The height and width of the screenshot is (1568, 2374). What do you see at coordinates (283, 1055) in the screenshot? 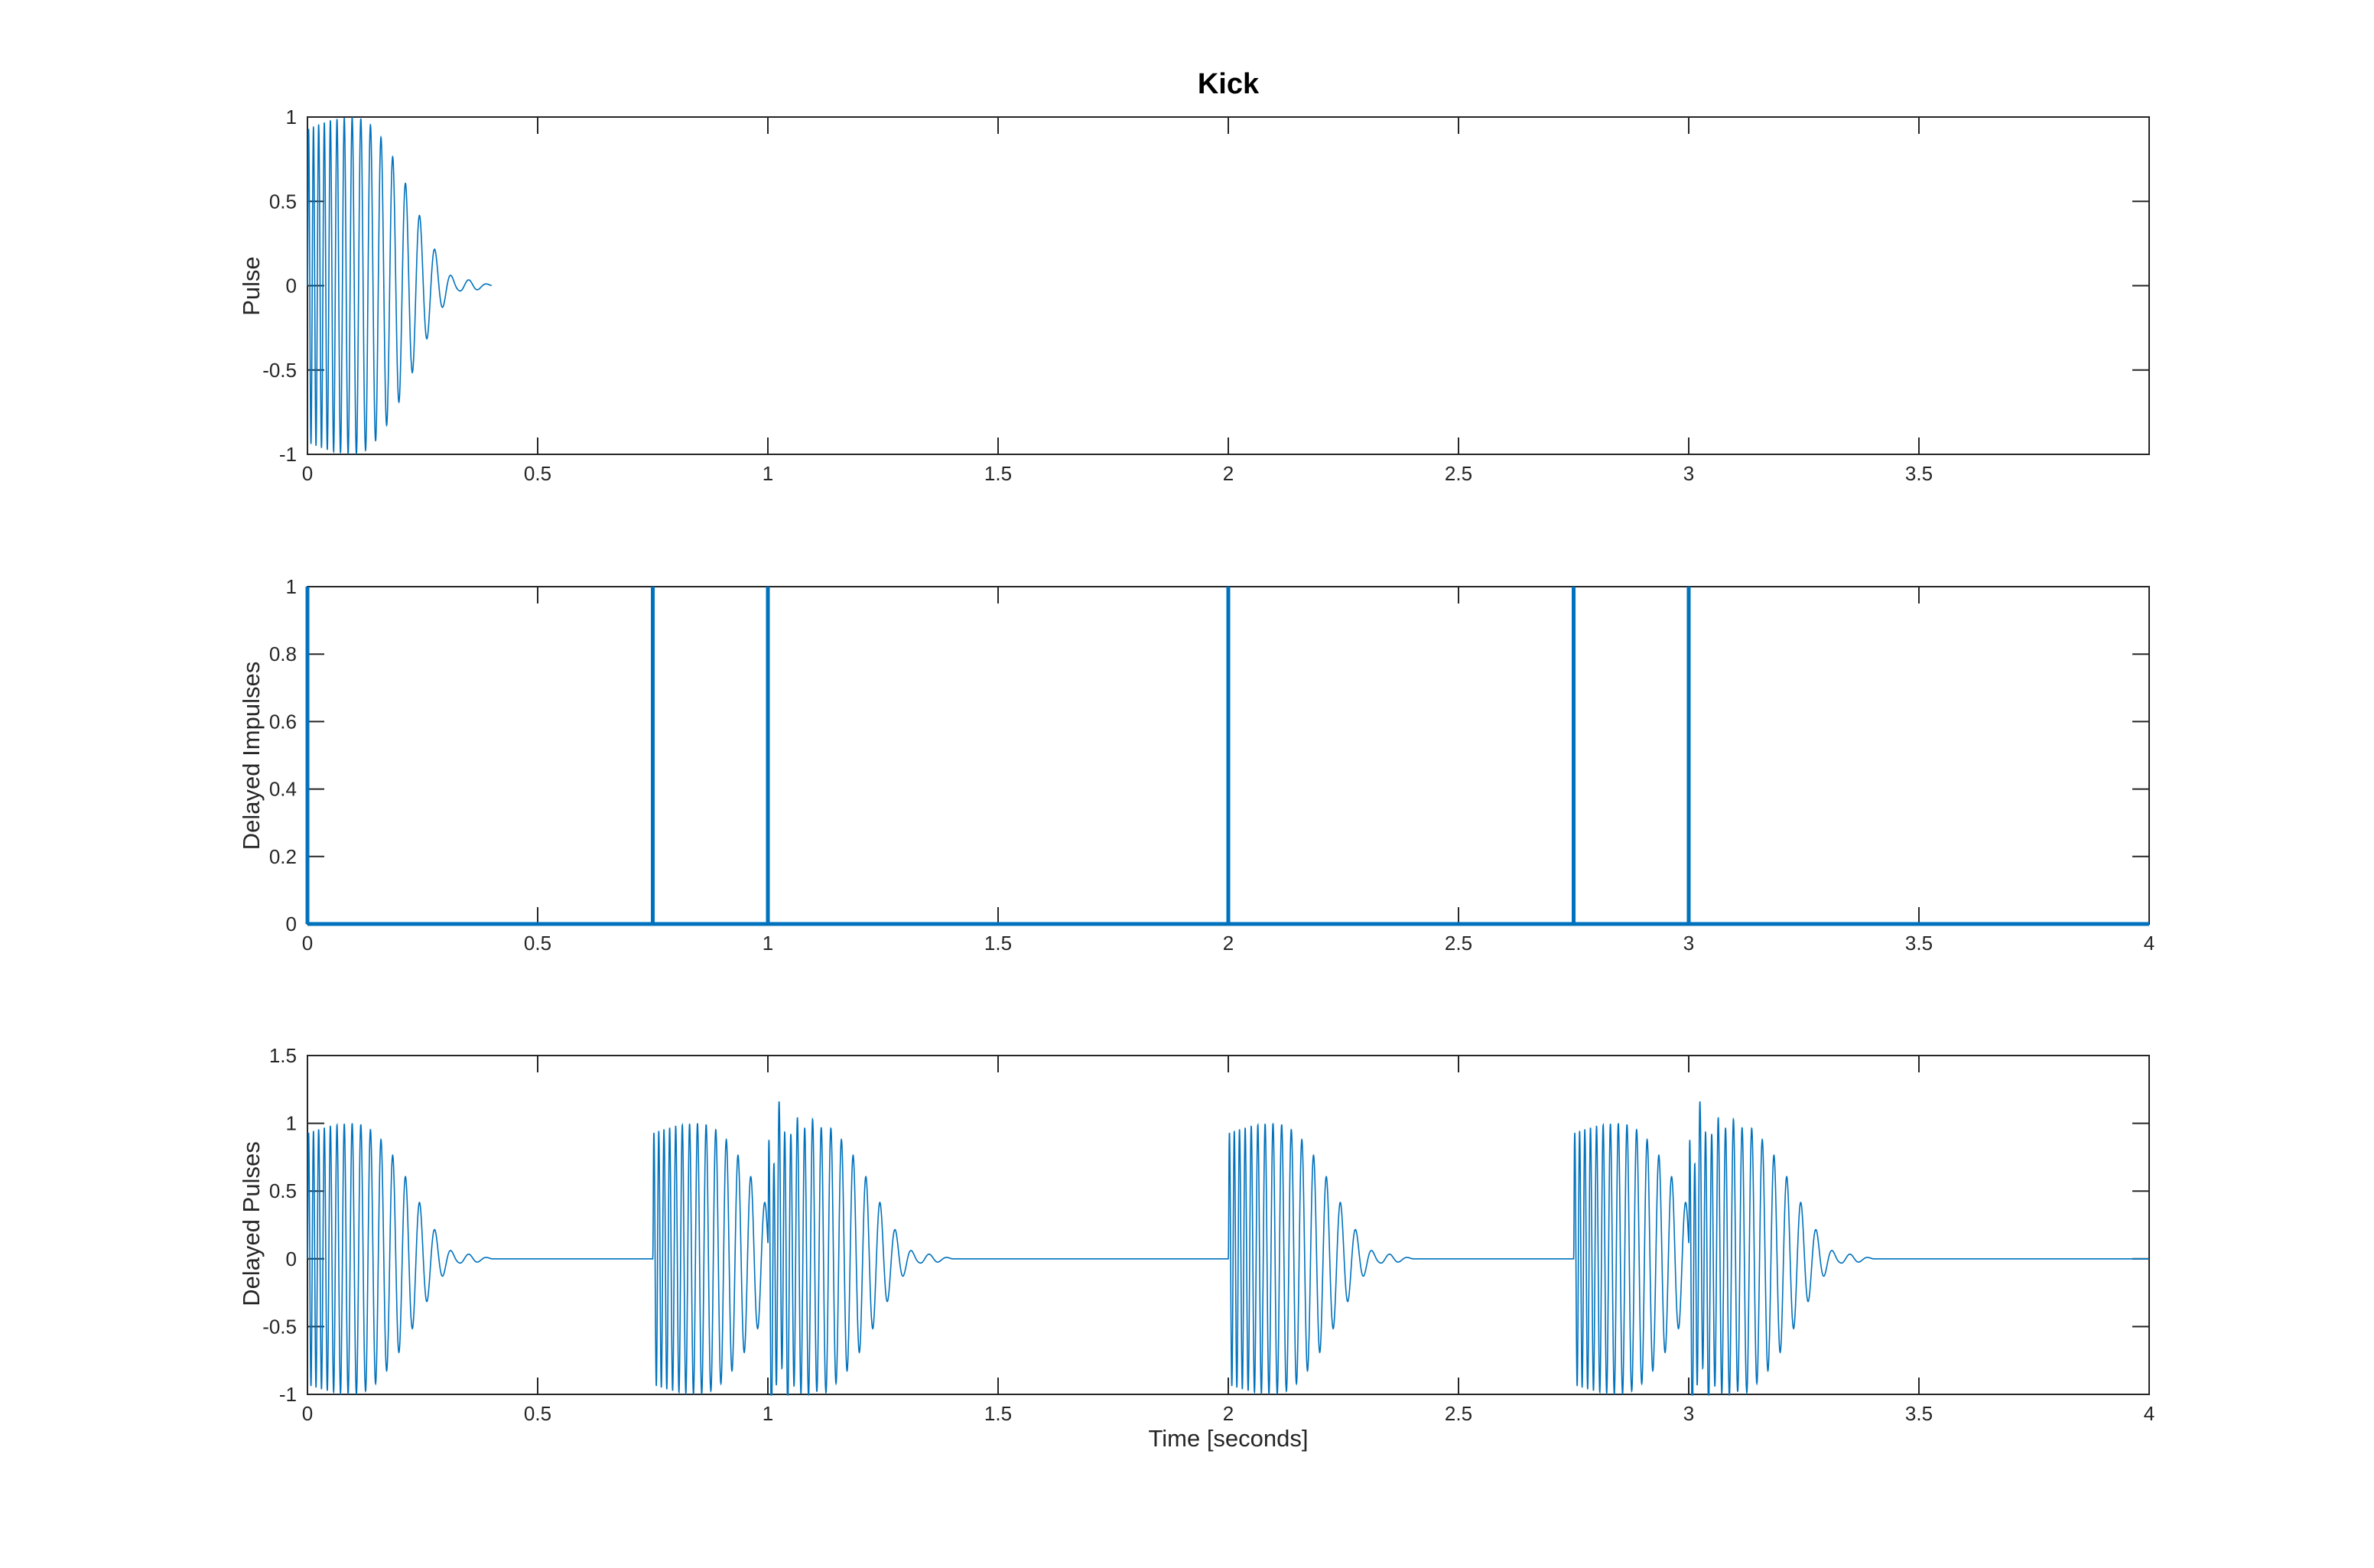
I see `y-tick-label: 1.5` at bounding box center [283, 1055].